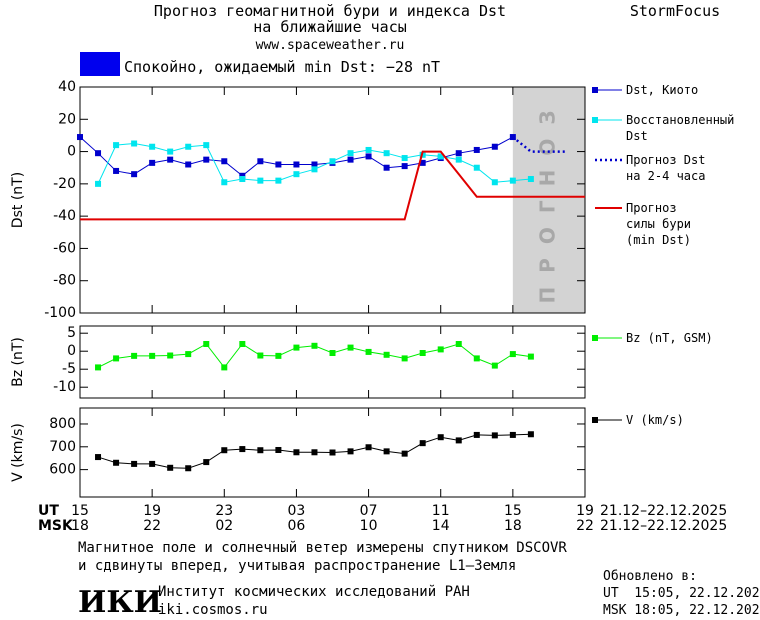  What do you see at coordinates (297, 526) in the screenshot?
I see `x-tick-label: 06` at bounding box center [297, 526].